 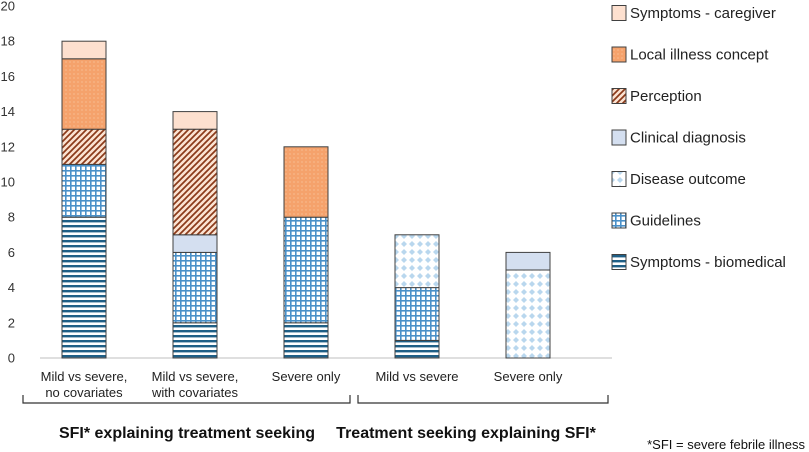 I want to click on y-tick-label: 4, so click(x=11, y=287).